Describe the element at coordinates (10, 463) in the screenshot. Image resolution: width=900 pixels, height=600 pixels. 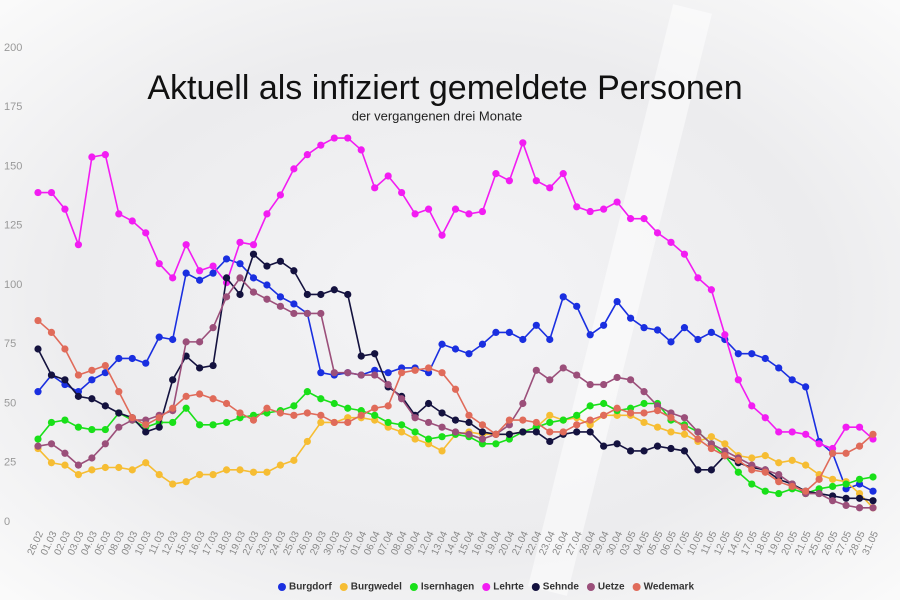
I see `y-tick-label: 25` at that location.